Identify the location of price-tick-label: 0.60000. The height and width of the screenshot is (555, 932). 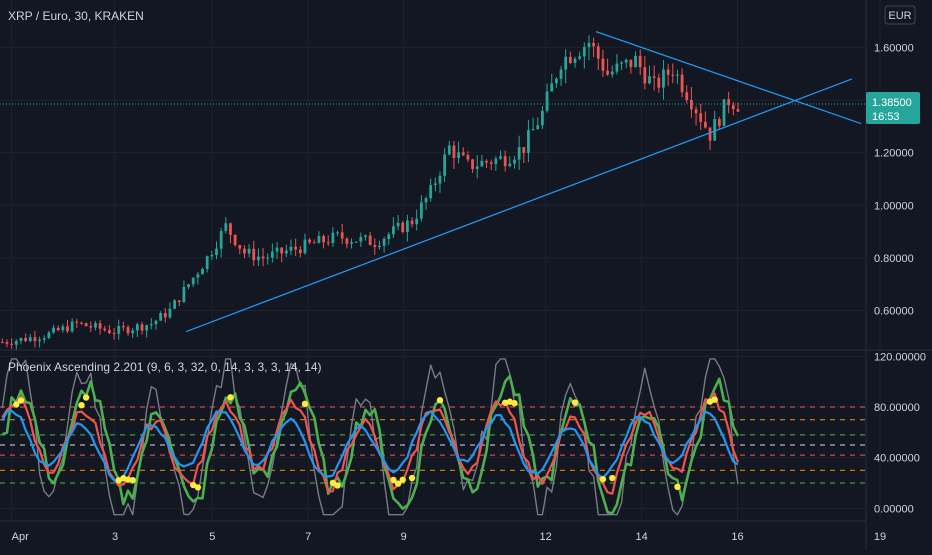
(894, 312).